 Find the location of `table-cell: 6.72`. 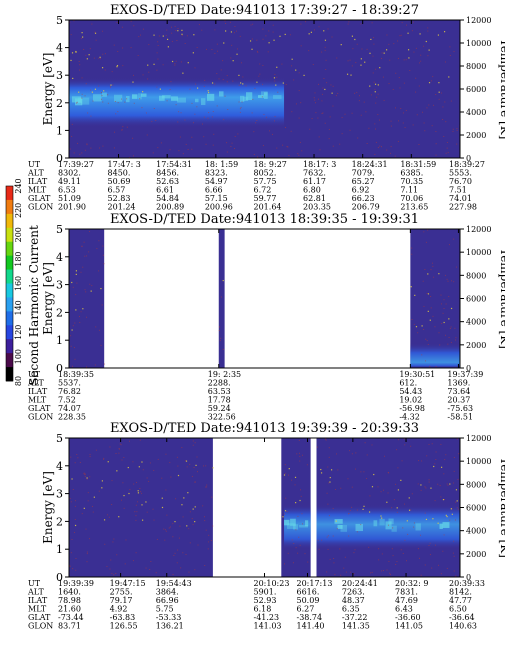

table-cell: 6.72 is located at coordinates (263, 190).